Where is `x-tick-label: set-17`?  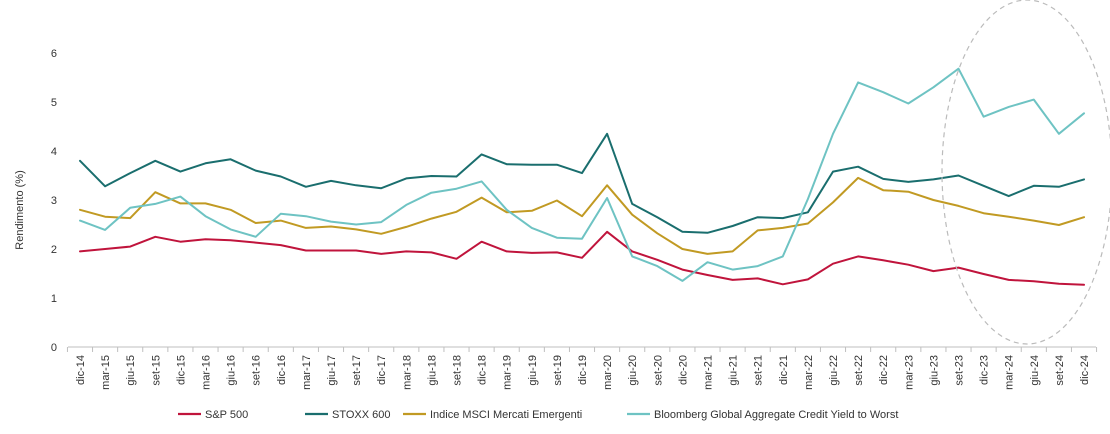 x-tick-label: set-17 is located at coordinates (357, 370).